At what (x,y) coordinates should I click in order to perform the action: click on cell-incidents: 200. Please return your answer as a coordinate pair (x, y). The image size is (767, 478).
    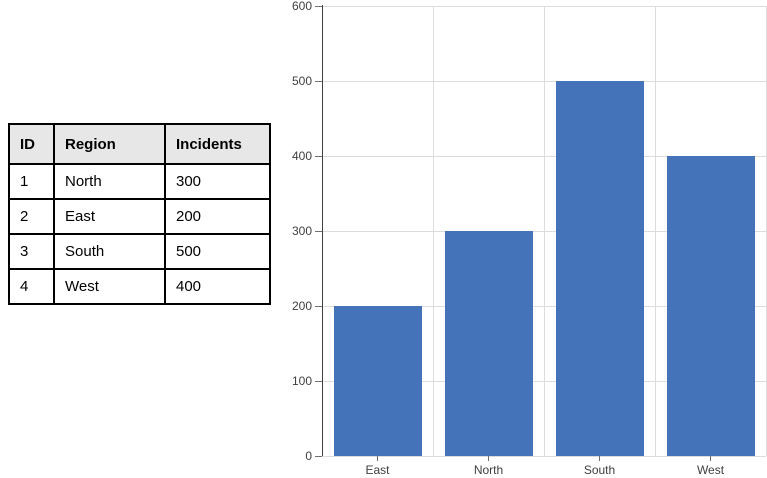
    Looking at the image, I should click on (217, 216).